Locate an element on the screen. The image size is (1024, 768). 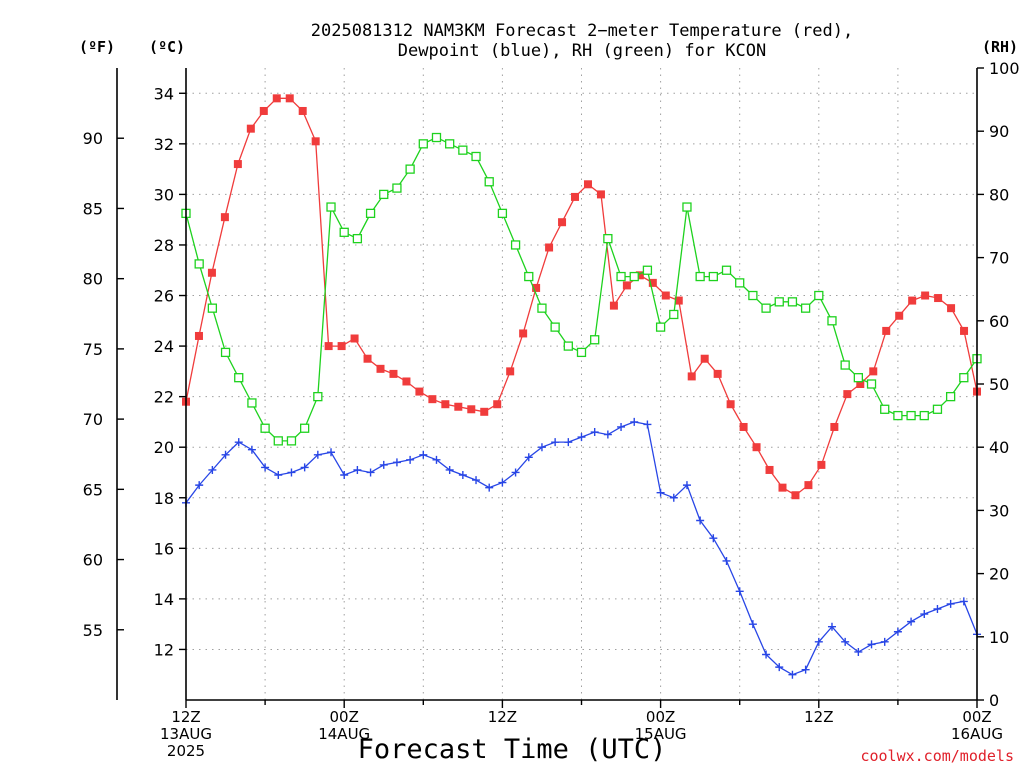
celsius-tick-label: 16 is located at coordinates (164, 548).